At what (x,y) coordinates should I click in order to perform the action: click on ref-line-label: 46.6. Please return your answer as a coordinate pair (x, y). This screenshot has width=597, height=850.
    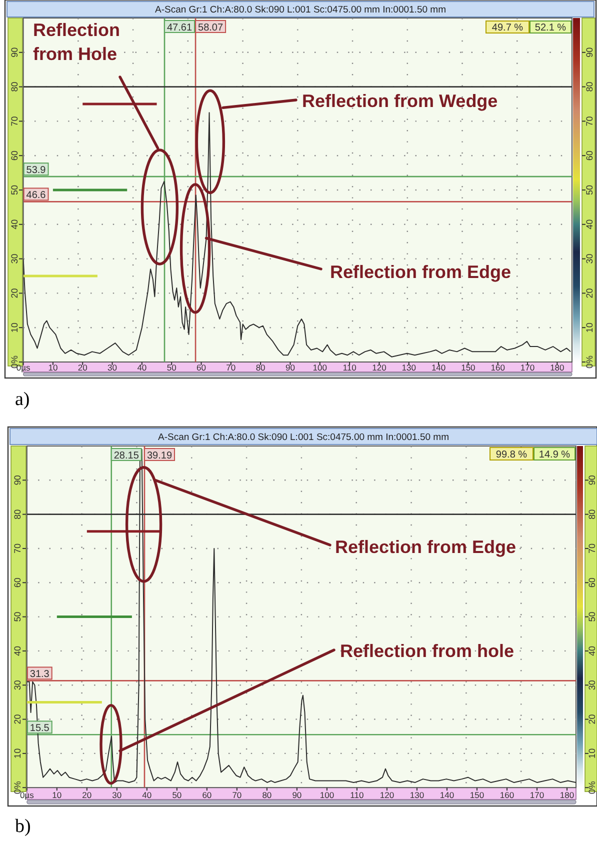
    Looking at the image, I should click on (36, 195).